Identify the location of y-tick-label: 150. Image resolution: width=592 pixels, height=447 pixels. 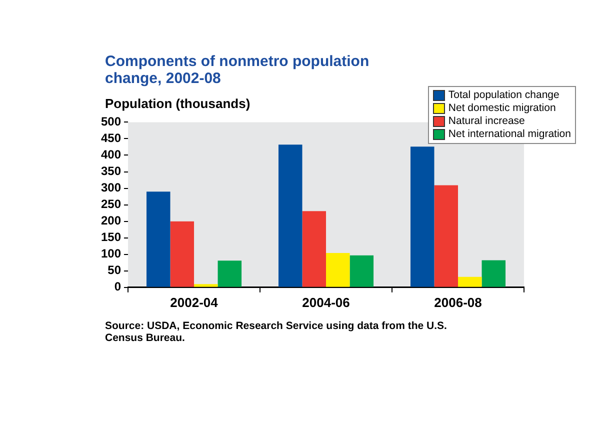
(111, 237).